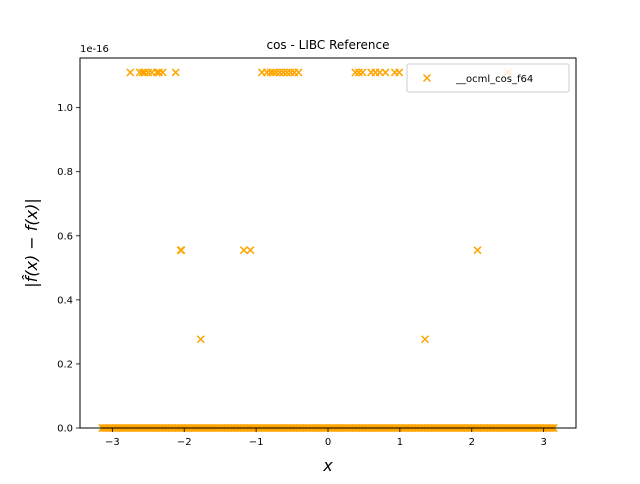  I want to click on x-axis-ticks: −3 −2 −1 0 1 2 3, so click(326, 438).